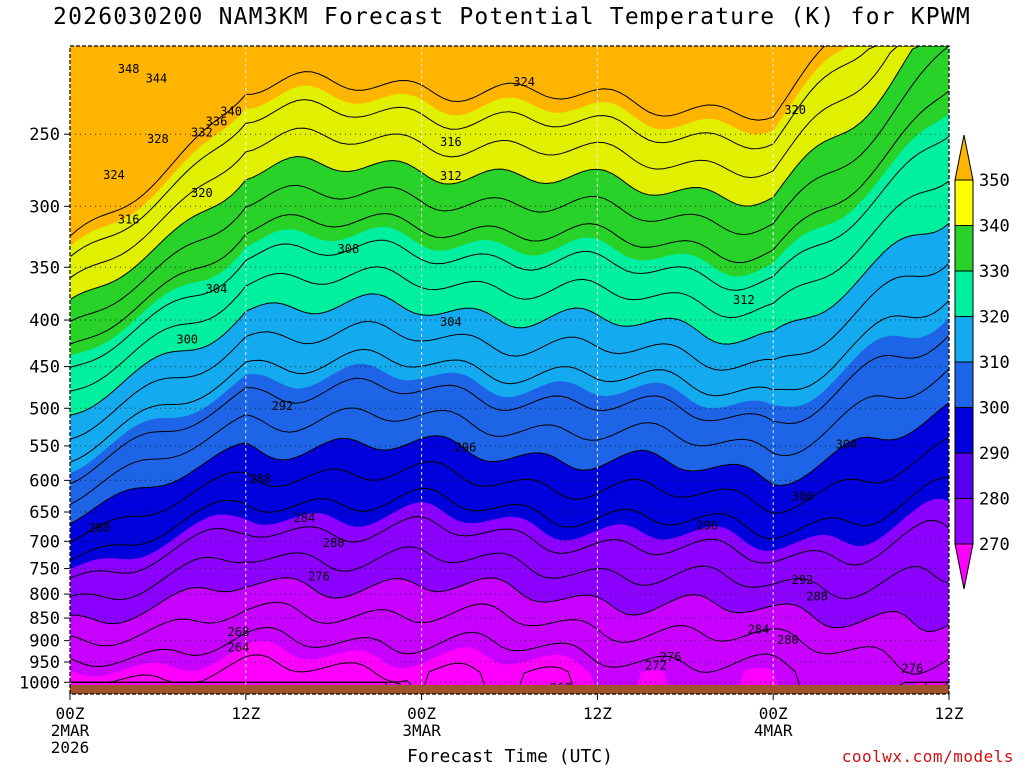 This screenshot has height=768, width=1024. I want to click on y-tick-label: 700, so click(44, 542).